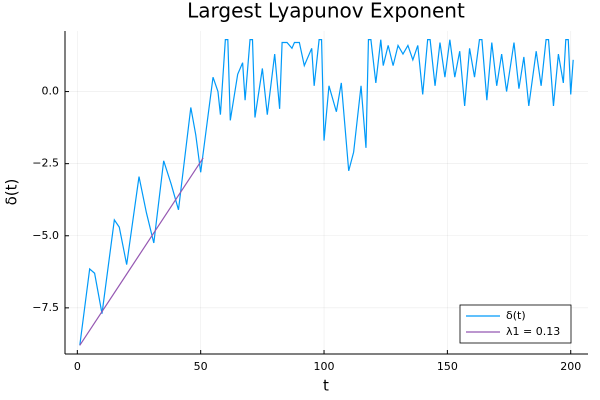 The image size is (600, 400). What do you see at coordinates (326, 386) in the screenshot?
I see `x-axis-label: t` at bounding box center [326, 386].